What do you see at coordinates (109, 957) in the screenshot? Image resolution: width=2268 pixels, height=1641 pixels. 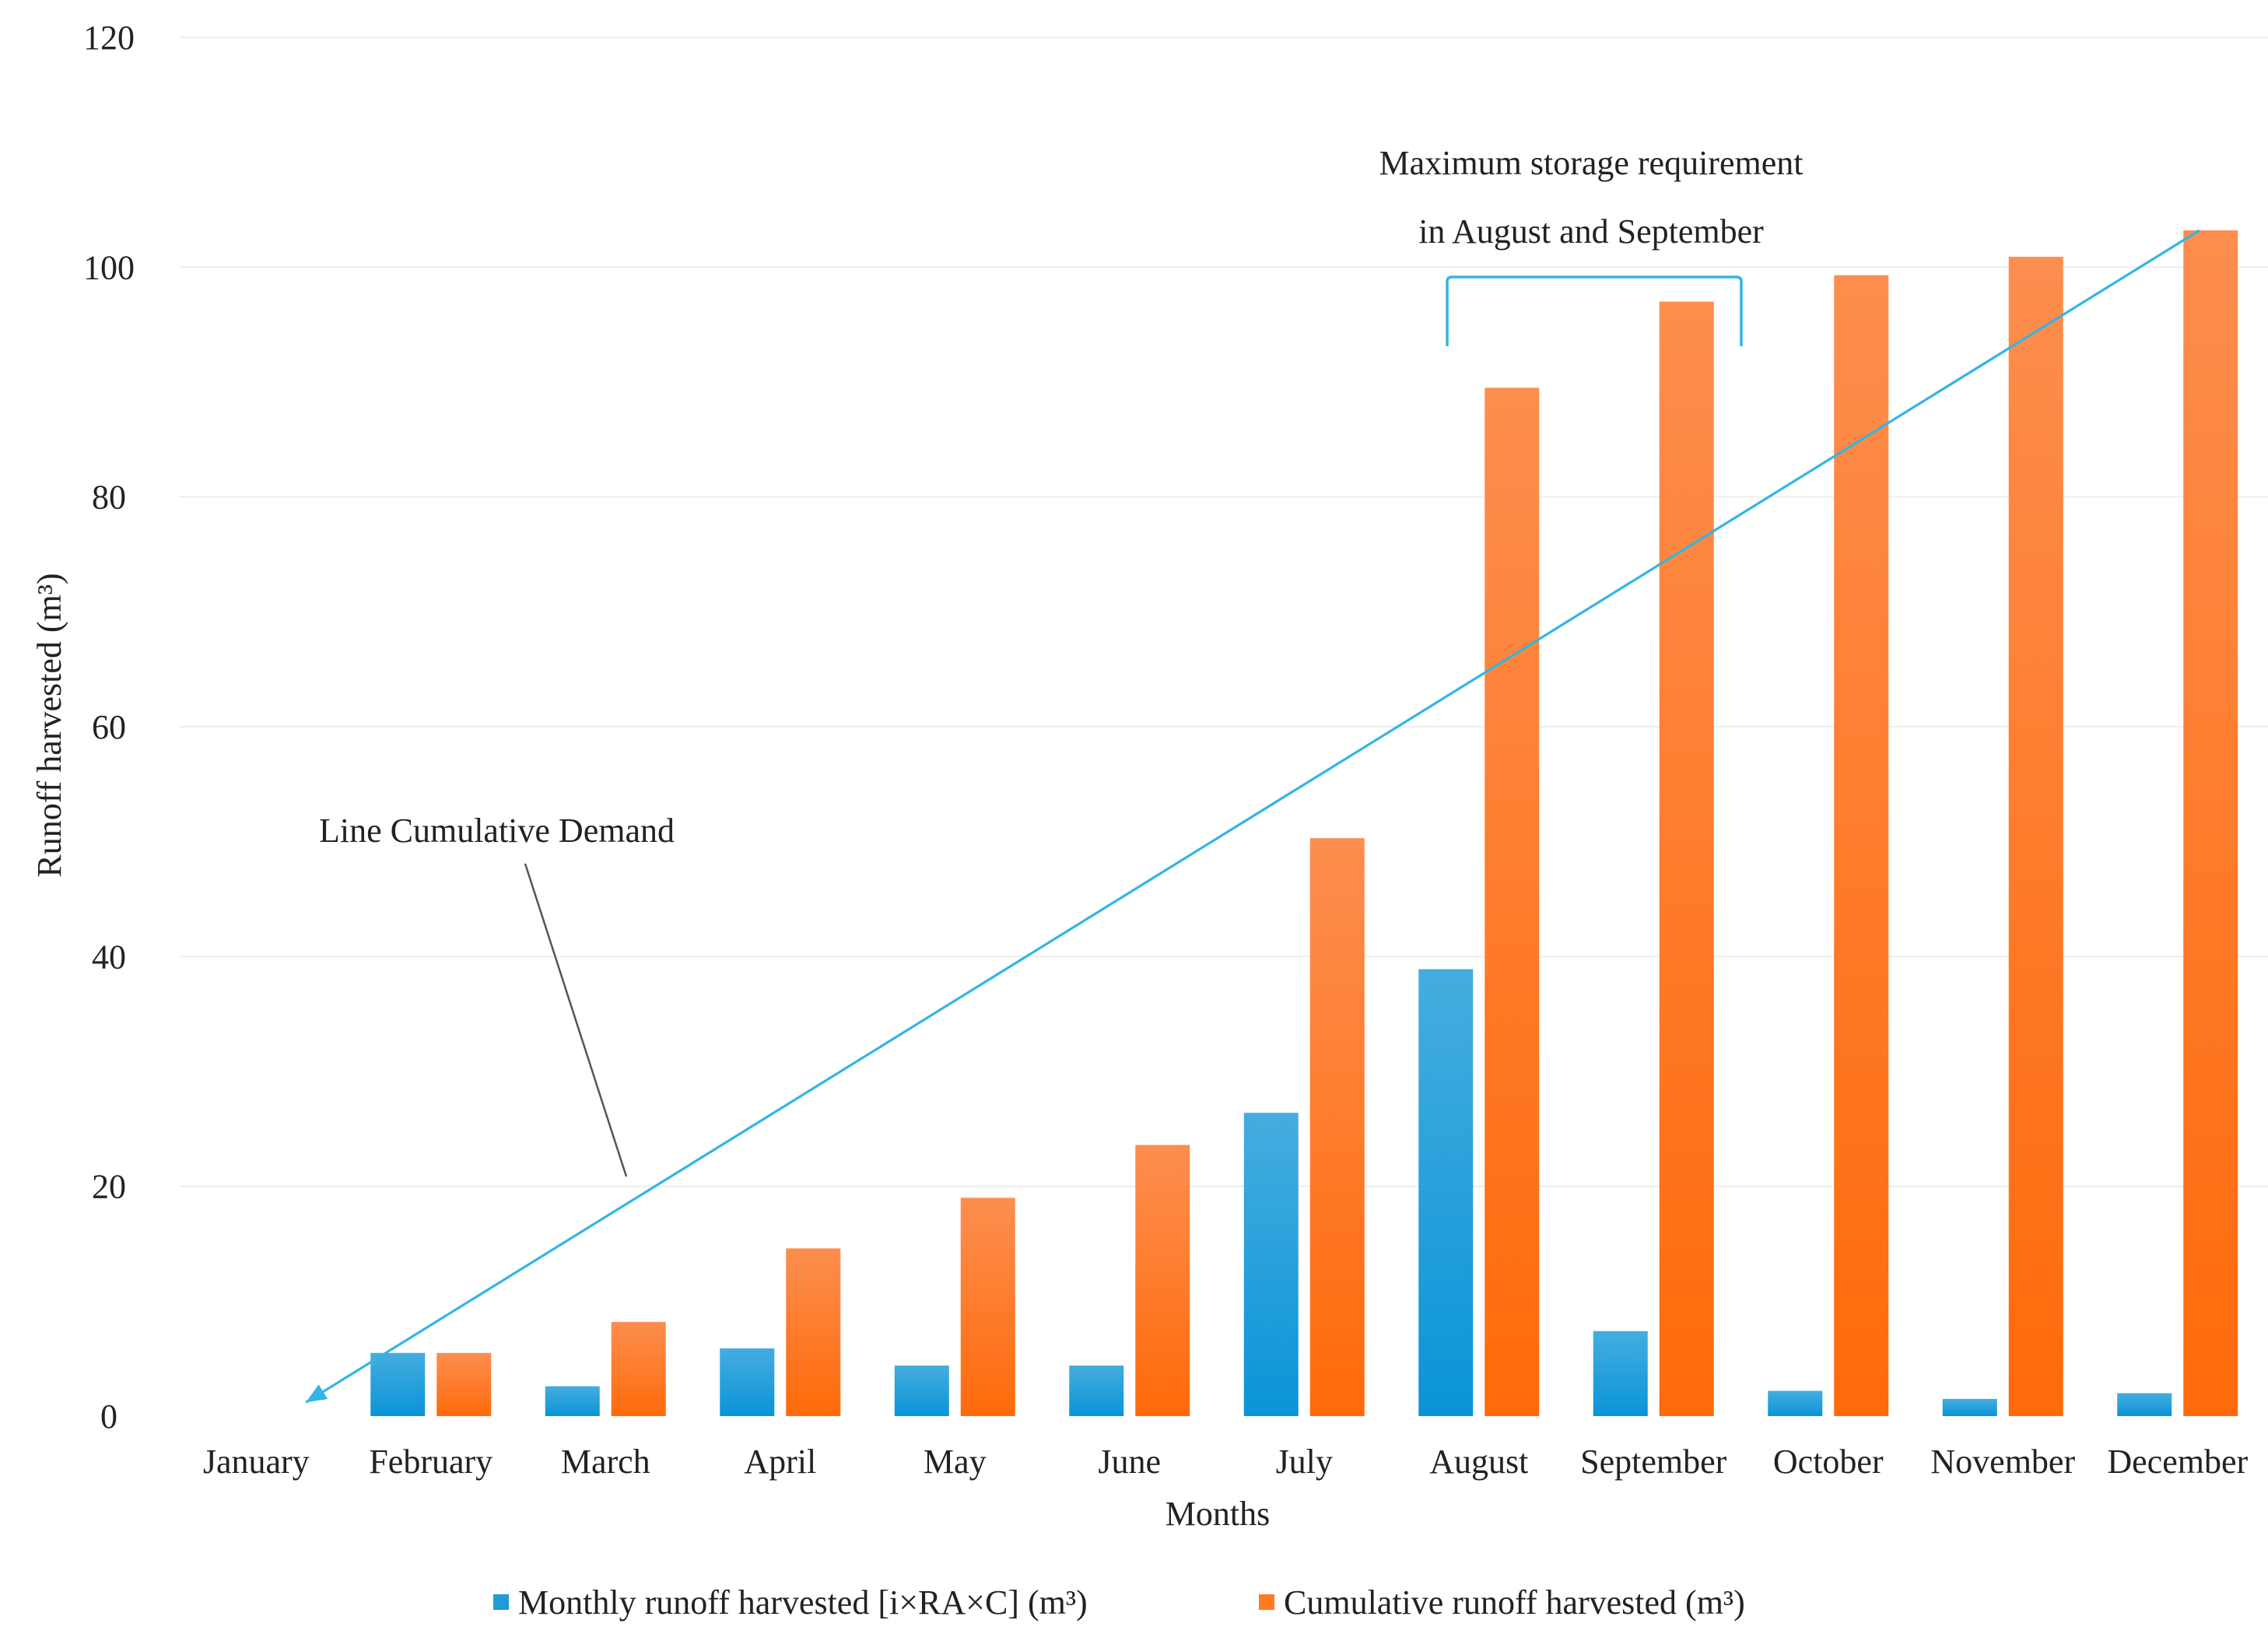 I see `y-tick-label-40: 40` at bounding box center [109, 957].